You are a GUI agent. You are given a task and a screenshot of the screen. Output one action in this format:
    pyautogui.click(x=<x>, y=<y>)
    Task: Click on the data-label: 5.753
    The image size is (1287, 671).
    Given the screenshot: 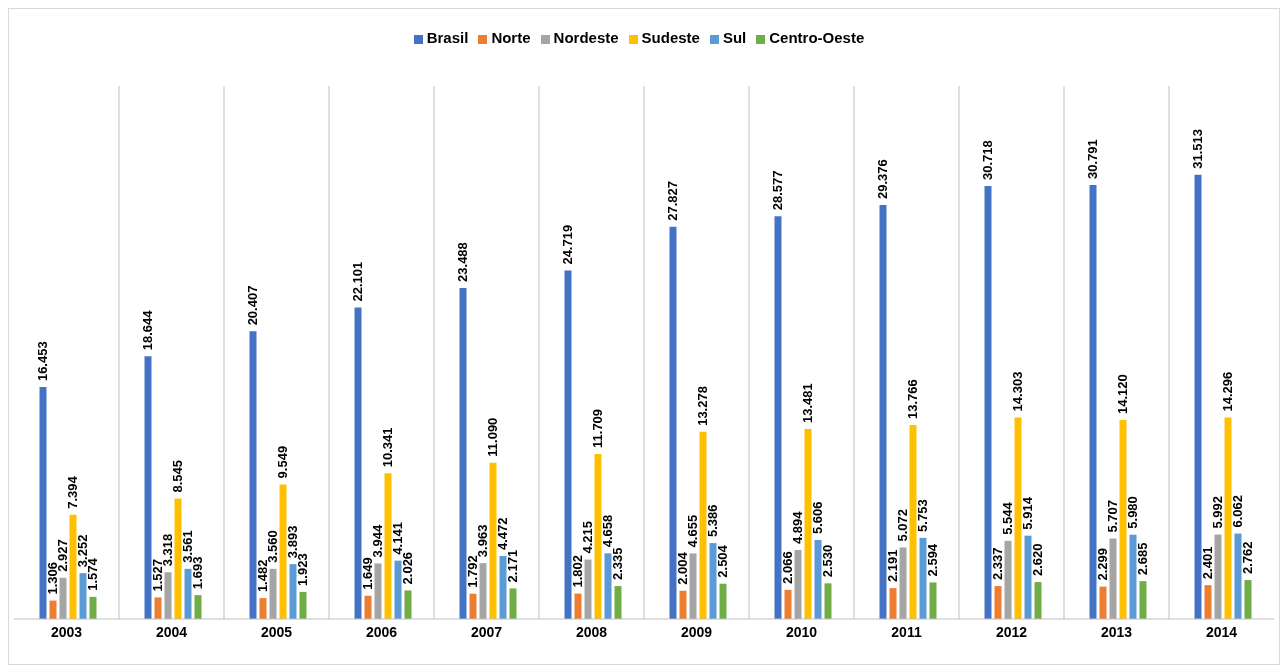 What is the action you would take?
    pyautogui.click(x=922, y=515)
    